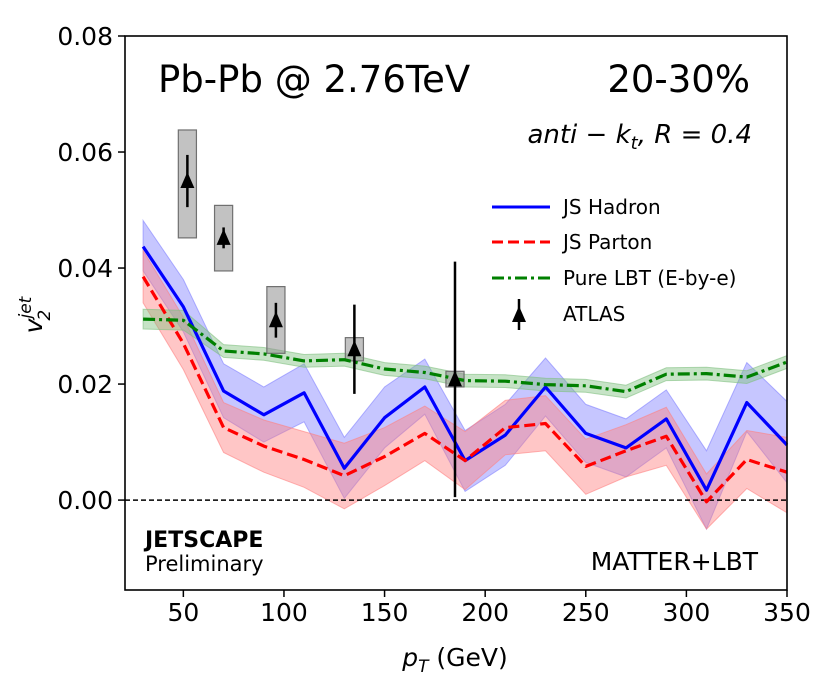 Image resolution: width=830 pixels, height=692 pixels. Describe the element at coordinates (85, 384) in the screenshot. I see `y-tick-label-1: 0.02` at that location.